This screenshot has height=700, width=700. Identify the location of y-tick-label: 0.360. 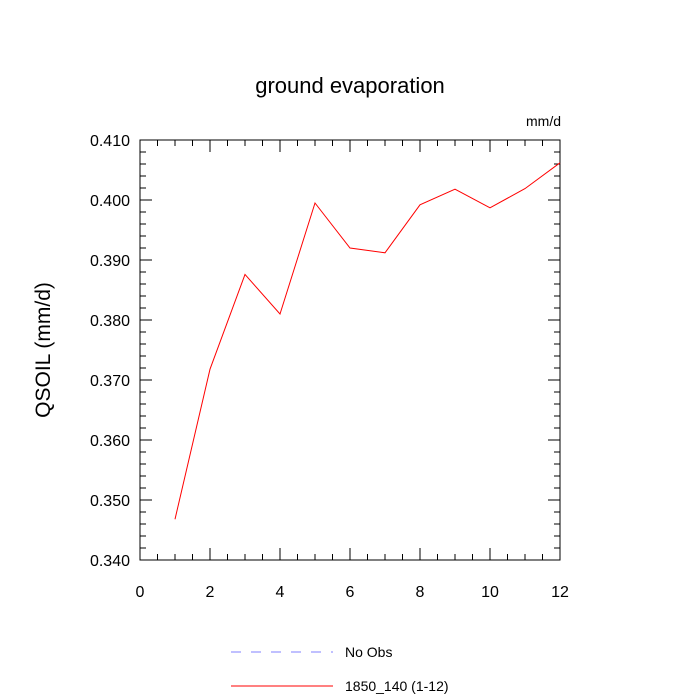
(110, 441).